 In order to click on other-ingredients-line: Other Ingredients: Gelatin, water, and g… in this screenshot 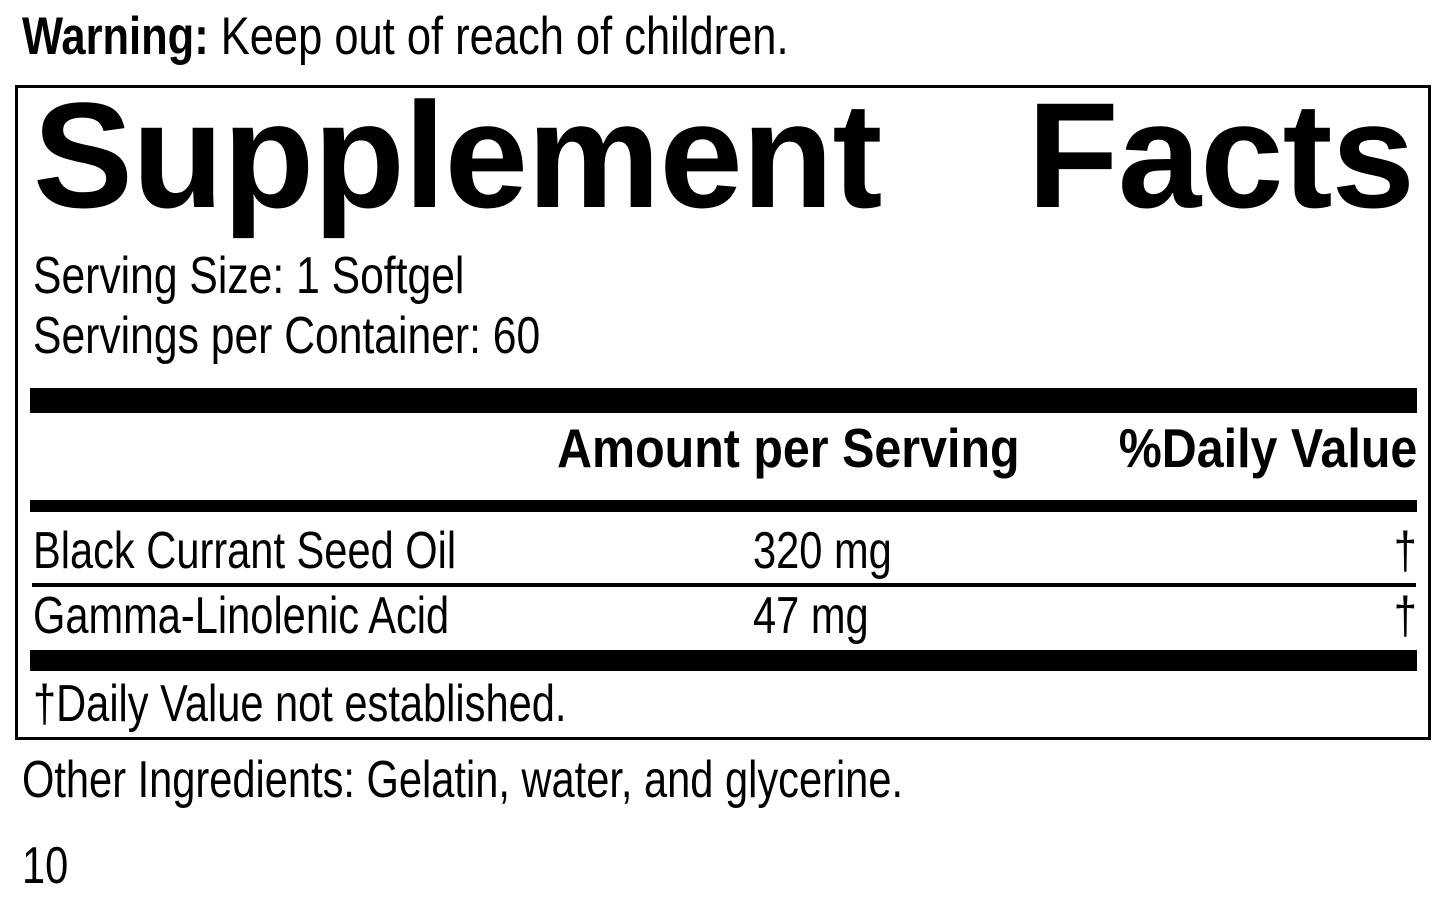, I will do `click(572, 780)`.